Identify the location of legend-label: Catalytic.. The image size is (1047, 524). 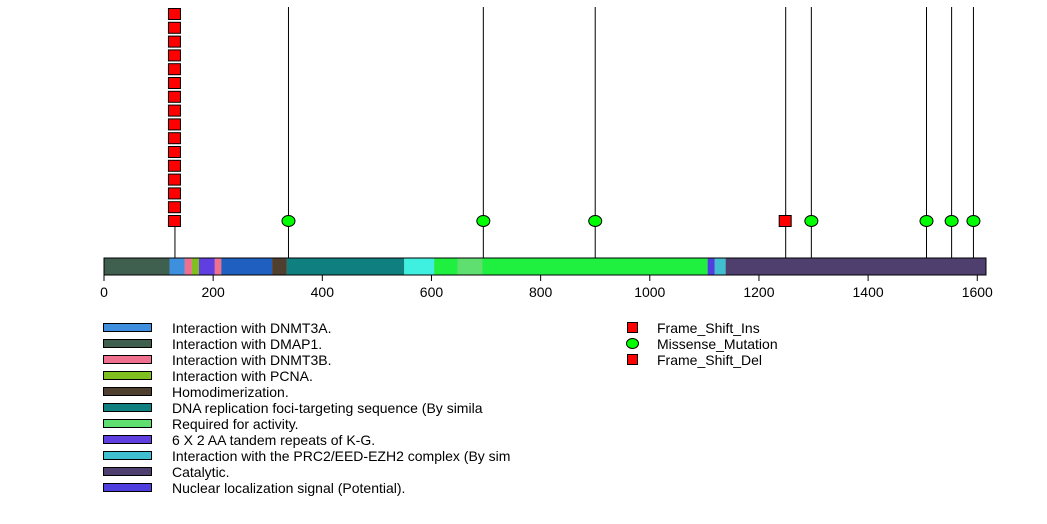
(201, 472).